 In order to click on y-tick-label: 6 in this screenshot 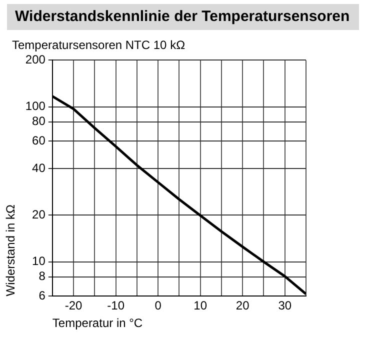, I will do `click(42, 295)`.